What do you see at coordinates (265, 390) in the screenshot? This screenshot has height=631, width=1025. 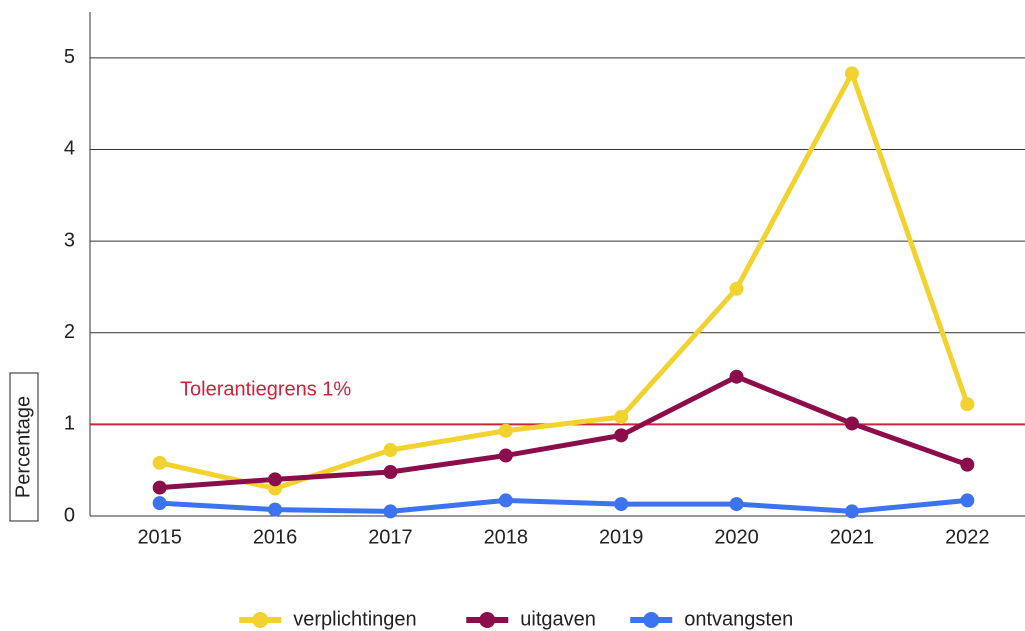 I see `reference-label: Tolerantiegrens 1%` at bounding box center [265, 390].